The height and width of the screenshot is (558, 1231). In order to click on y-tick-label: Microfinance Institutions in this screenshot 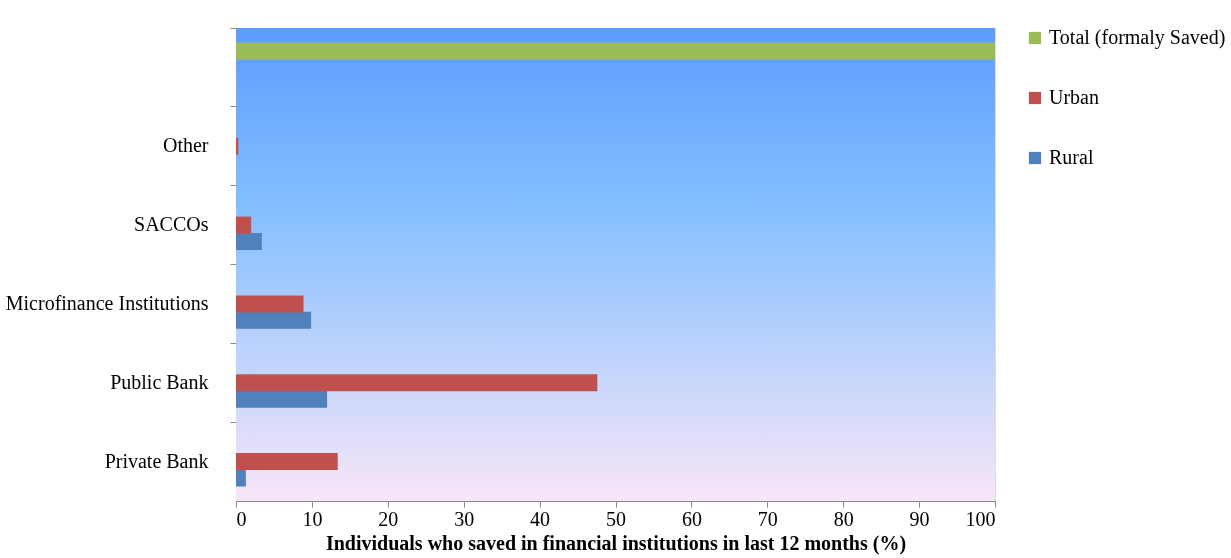, I will do `click(107, 302)`.